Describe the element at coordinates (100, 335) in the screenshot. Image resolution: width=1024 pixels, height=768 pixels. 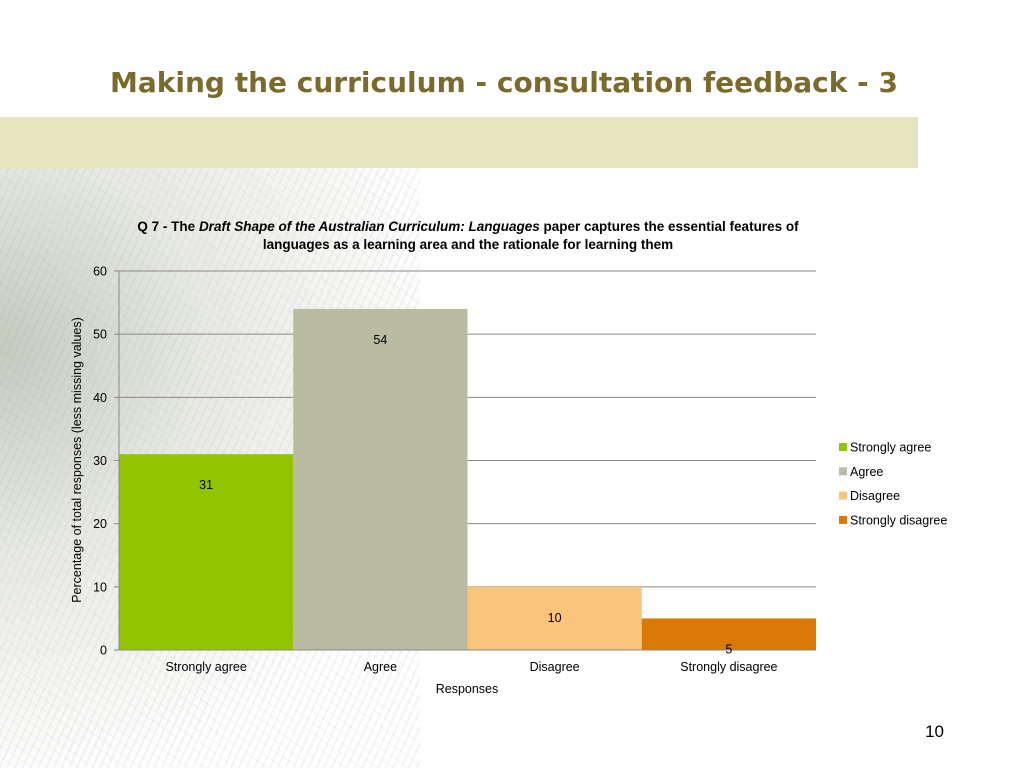
I see `y-tick-label: 50` at that location.